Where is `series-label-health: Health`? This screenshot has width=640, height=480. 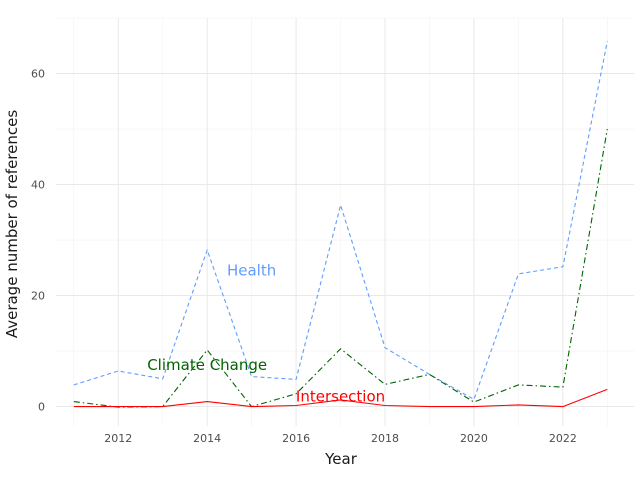
series-label-health: Health is located at coordinates (251, 271).